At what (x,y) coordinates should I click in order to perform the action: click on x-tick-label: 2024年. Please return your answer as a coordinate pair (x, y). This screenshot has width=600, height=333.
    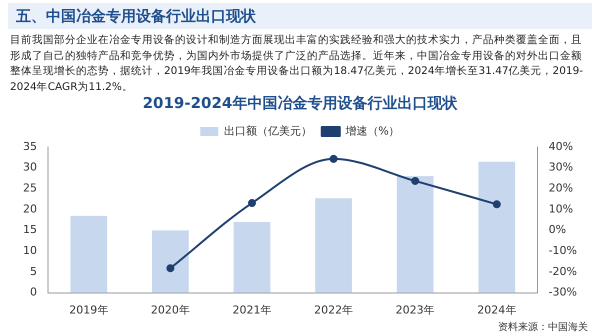
    Looking at the image, I should click on (496, 309).